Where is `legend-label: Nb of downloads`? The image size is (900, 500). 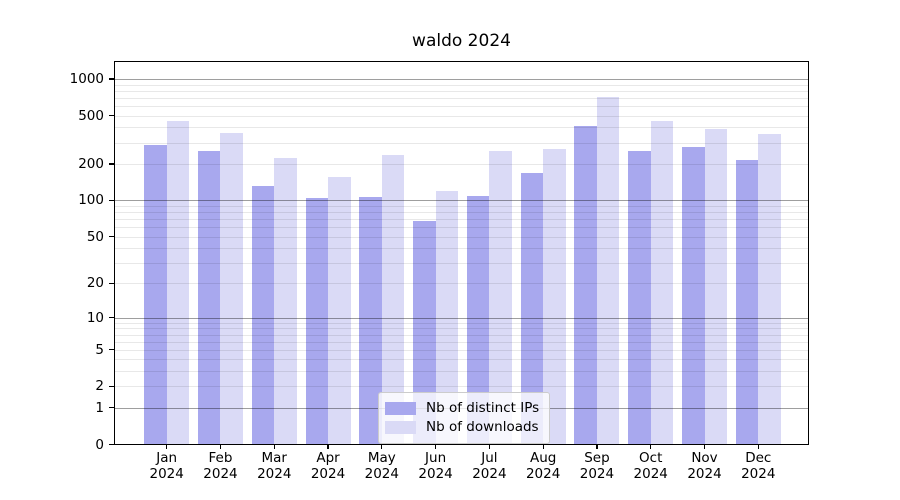 legend-label: Nb of downloads is located at coordinates (482, 427).